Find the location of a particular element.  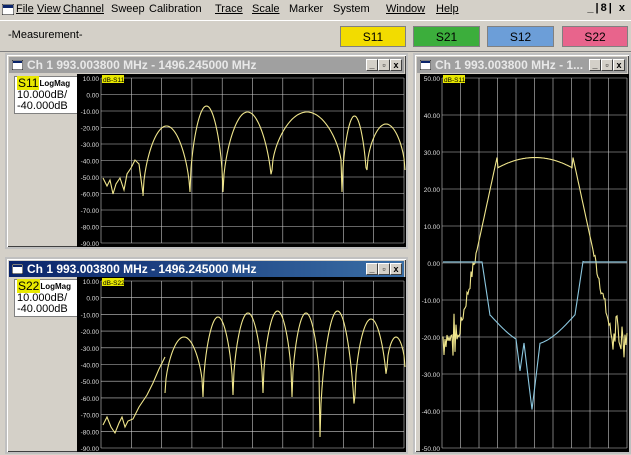

mdi-window-controls: _|8| x is located at coordinates (607, 8).